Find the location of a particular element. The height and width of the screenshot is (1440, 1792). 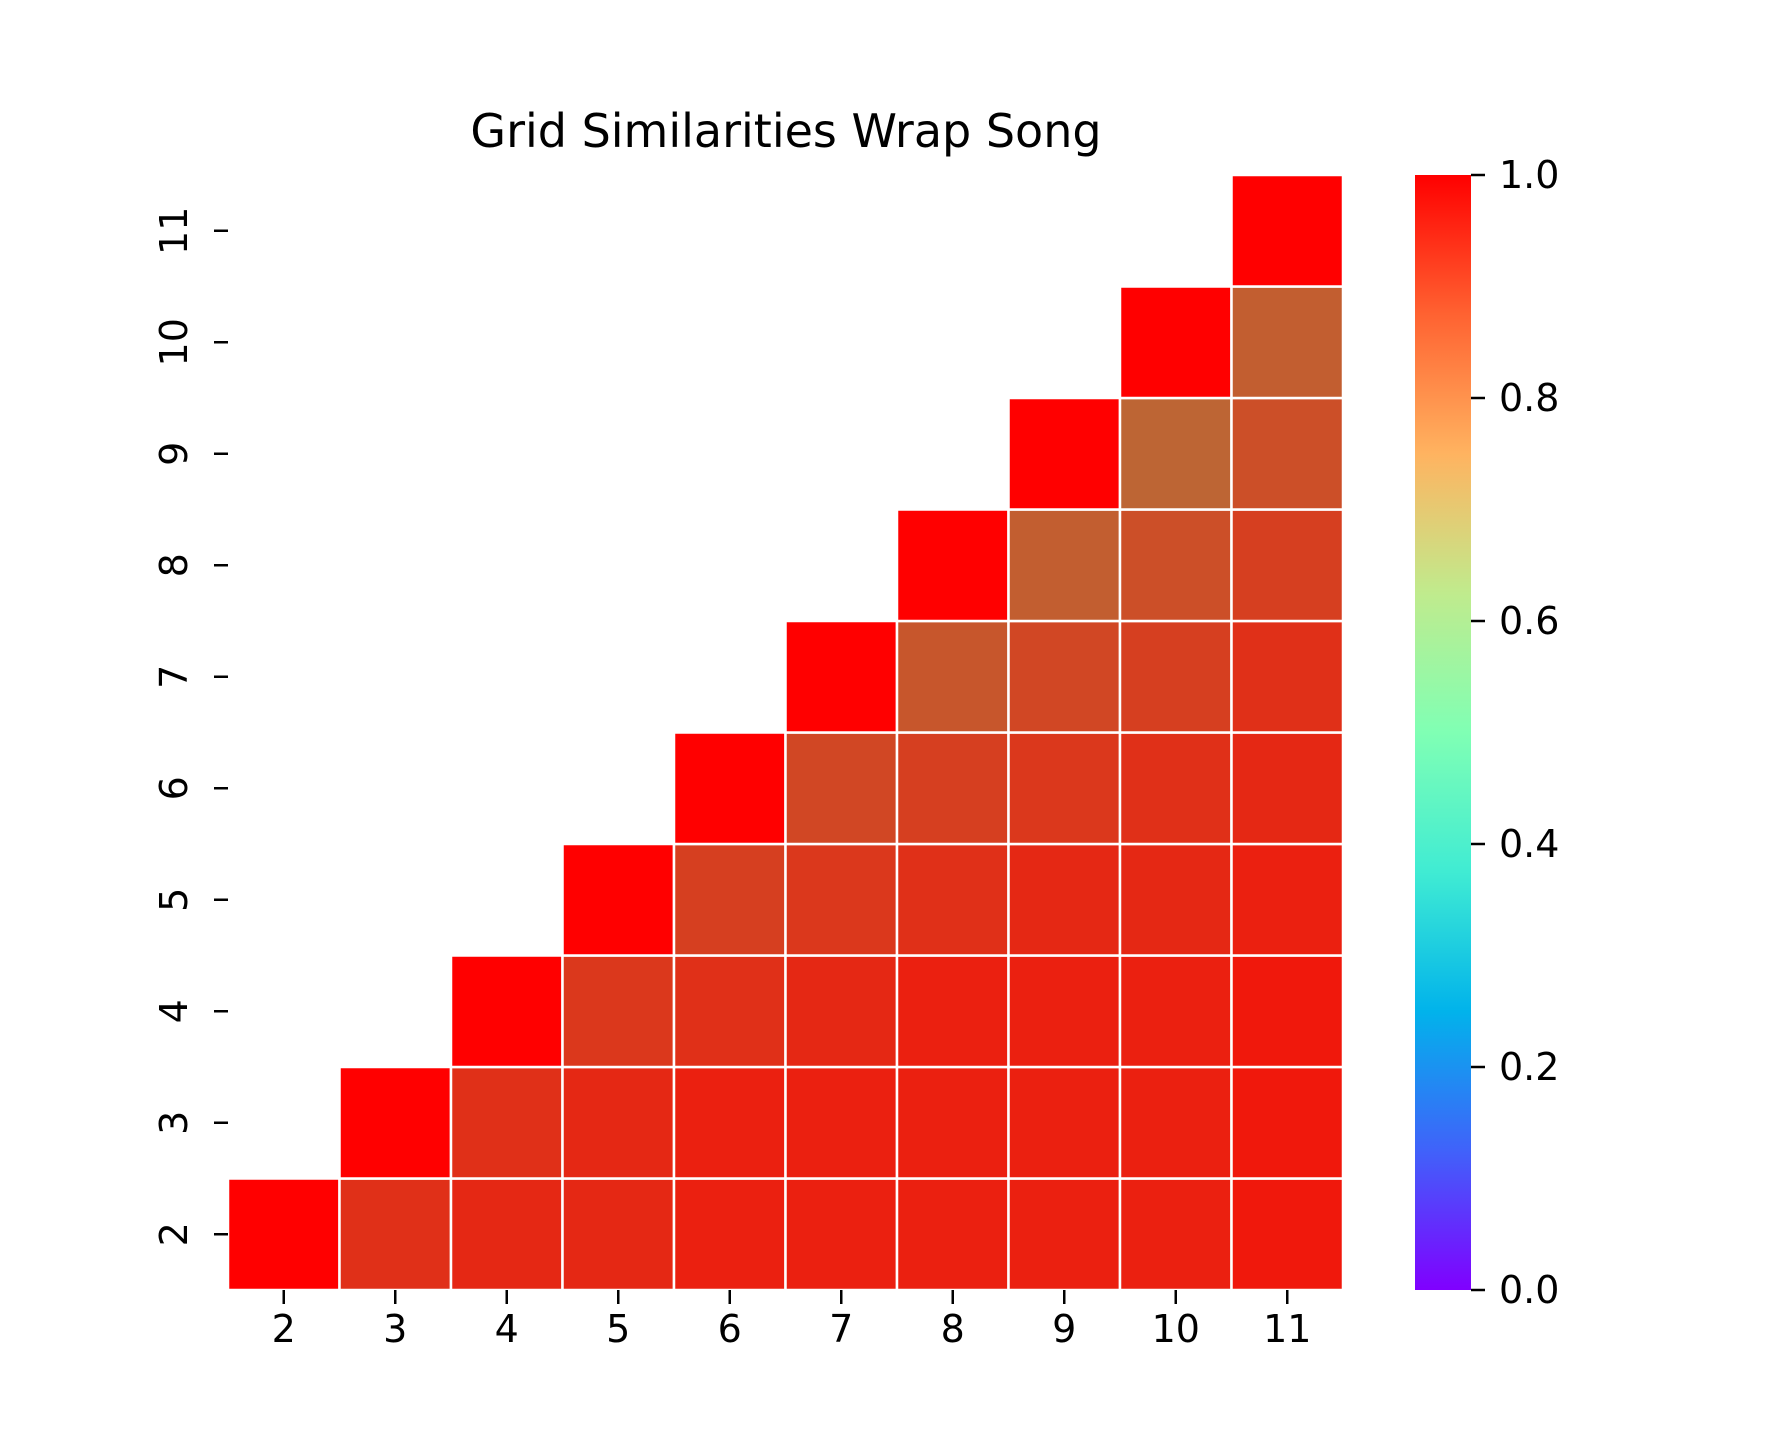

y-axis: 2 3 4 5 6 7 8 9 10 11 is located at coordinates (190, 726).